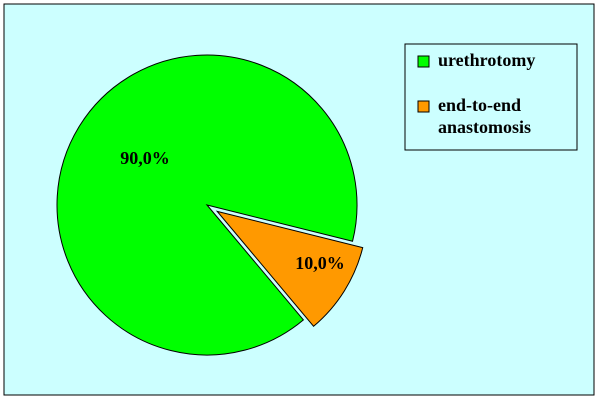 The height and width of the screenshot is (405, 600). What do you see at coordinates (289, 268) in the screenshot?
I see `pie-slice` at bounding box center [289, 268].